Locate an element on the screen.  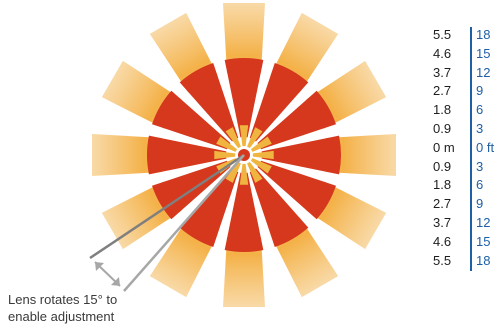
lens-ray-right is located at coordinates (184, 223).